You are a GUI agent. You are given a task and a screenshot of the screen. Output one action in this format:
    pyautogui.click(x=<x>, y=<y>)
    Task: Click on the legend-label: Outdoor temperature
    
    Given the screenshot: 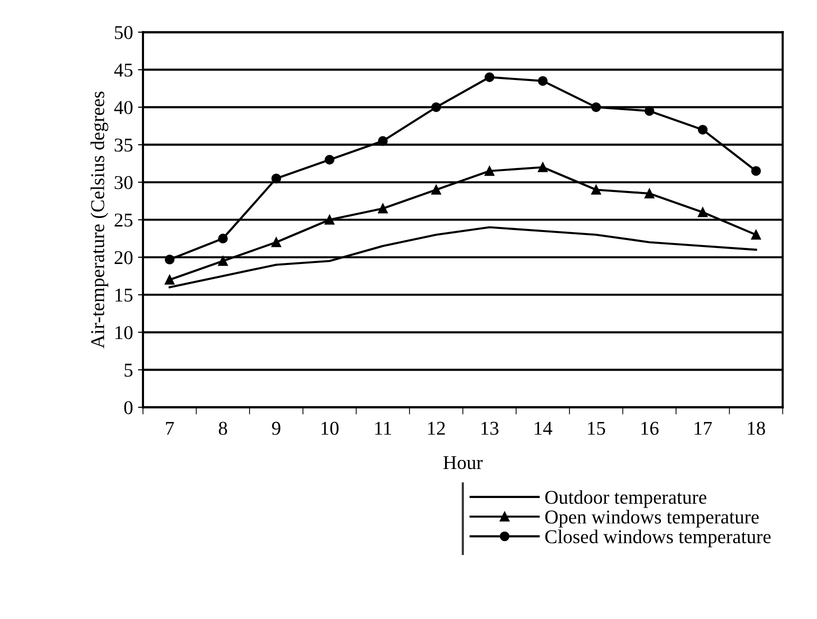 What is the action you would take?
    pyautogui.click(x=625, y=499)
    